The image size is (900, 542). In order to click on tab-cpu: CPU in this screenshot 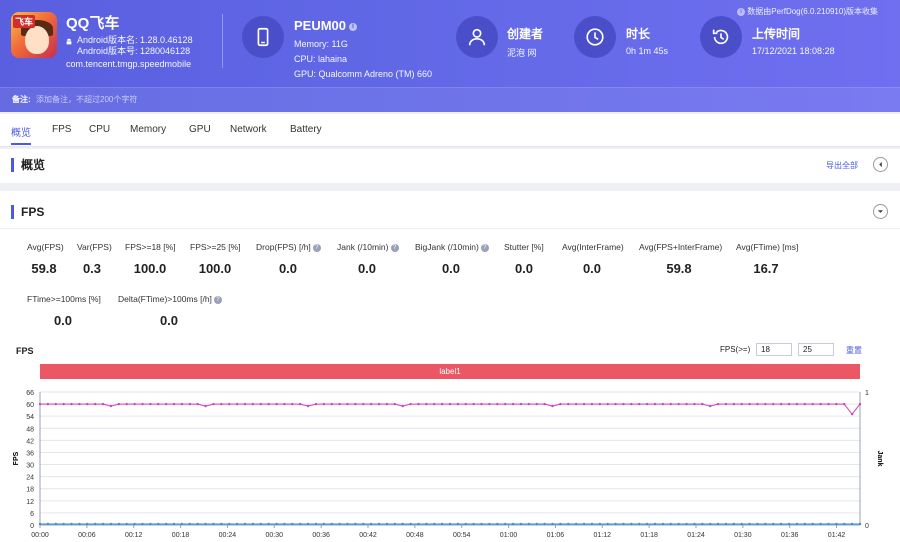, I will do `click(100, 129)`.